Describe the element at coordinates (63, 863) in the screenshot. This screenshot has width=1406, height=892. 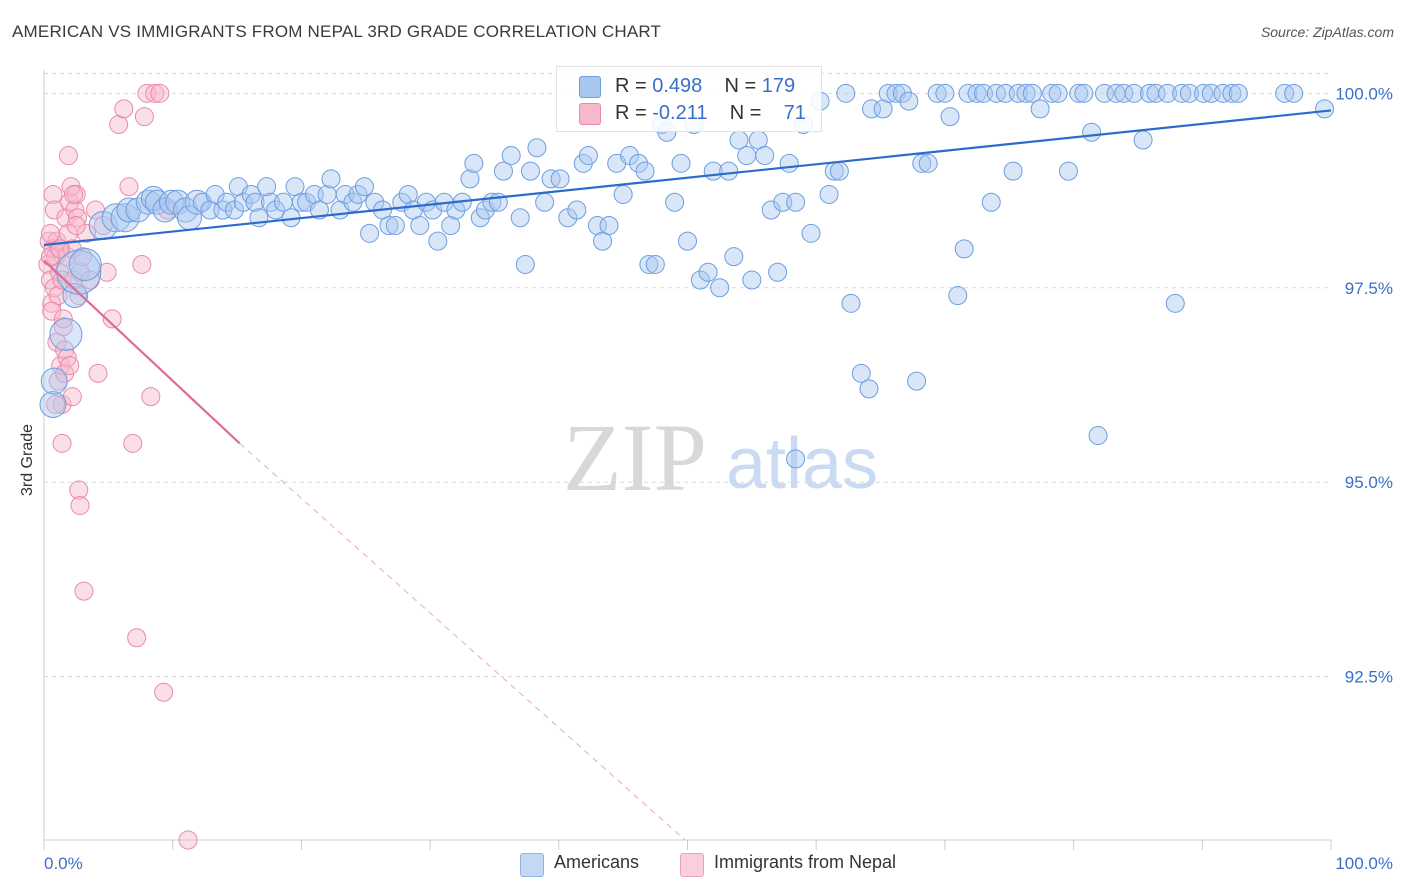
I see `x-tick-label: 0.0%` at that location.